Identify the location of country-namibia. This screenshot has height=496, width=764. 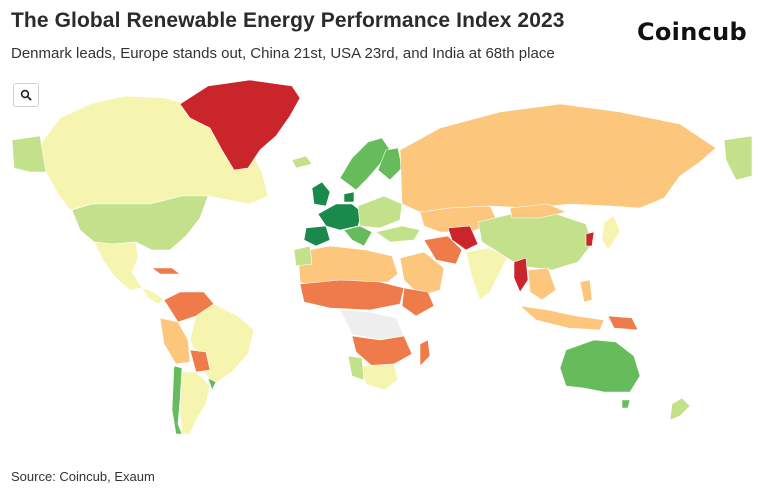
(356, 368).